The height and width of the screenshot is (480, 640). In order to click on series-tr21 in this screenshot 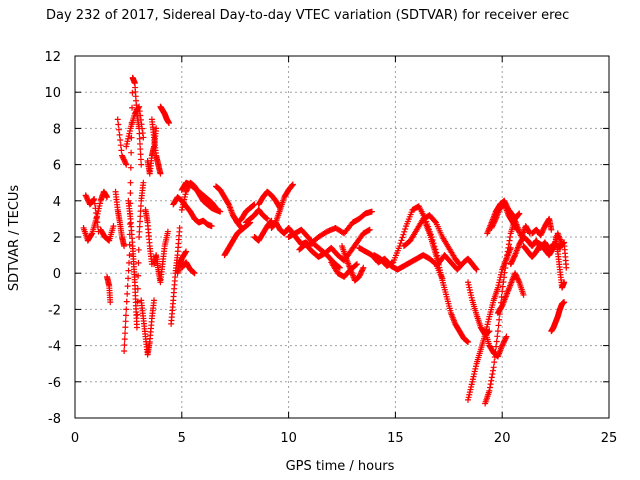, I will do `click(188, 268)`.